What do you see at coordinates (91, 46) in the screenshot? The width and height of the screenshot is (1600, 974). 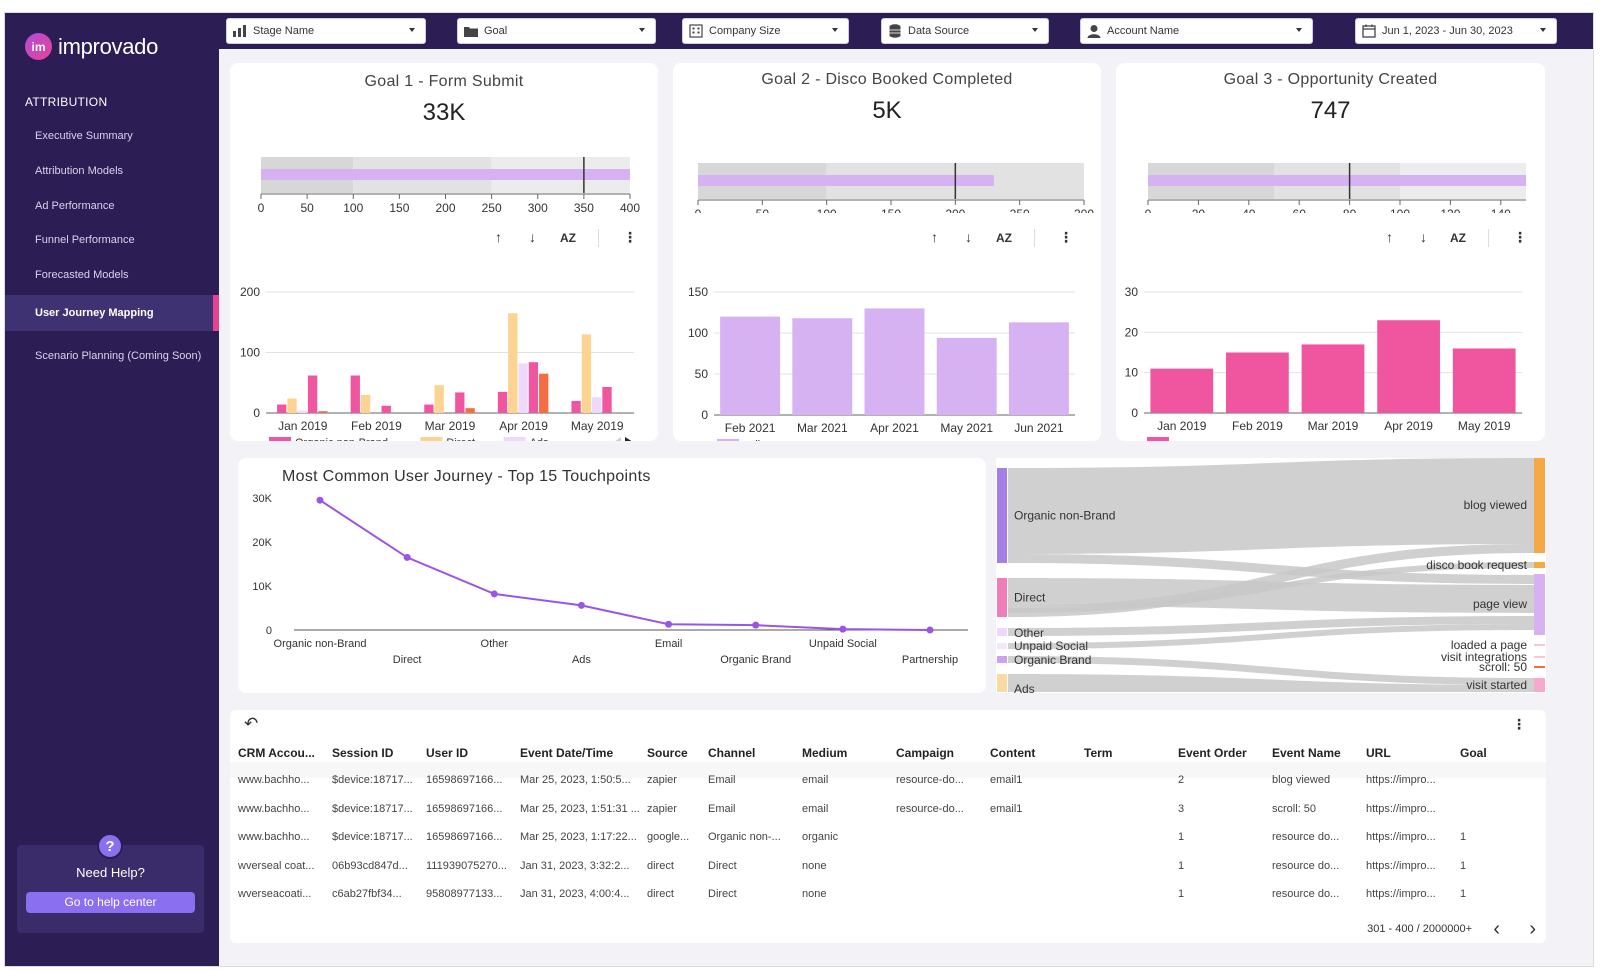 I see `logo: im improvado` at bounding box center [91, 46].